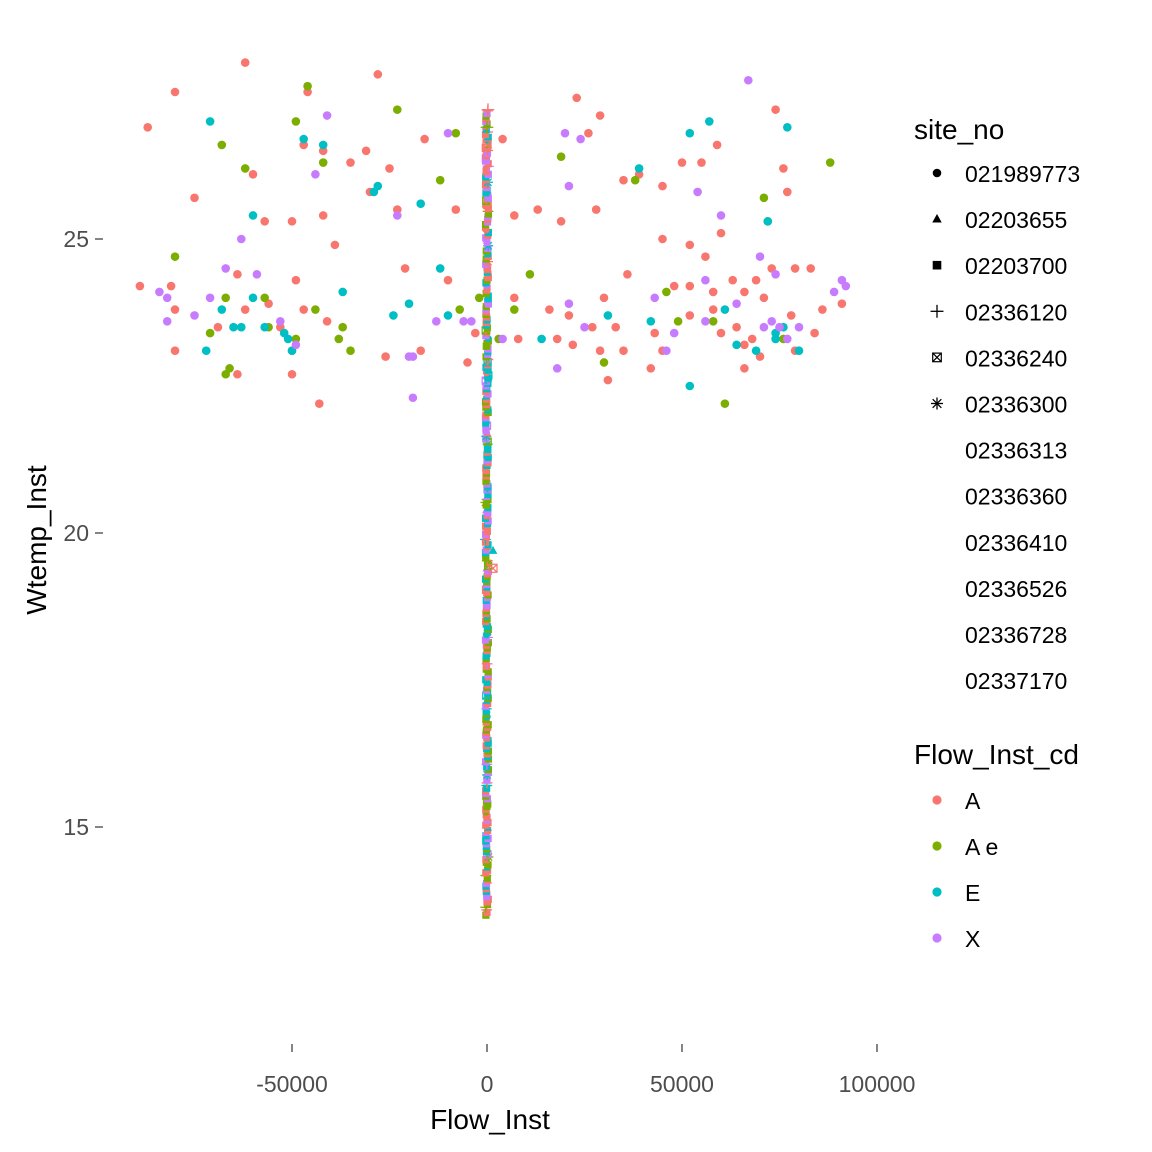 This screenshot has height=1152, width=1152. What do you see at coordinates (76, 239) in the screenshot?
I see `y-tick-label: 25` at bounding box center [76, 239].